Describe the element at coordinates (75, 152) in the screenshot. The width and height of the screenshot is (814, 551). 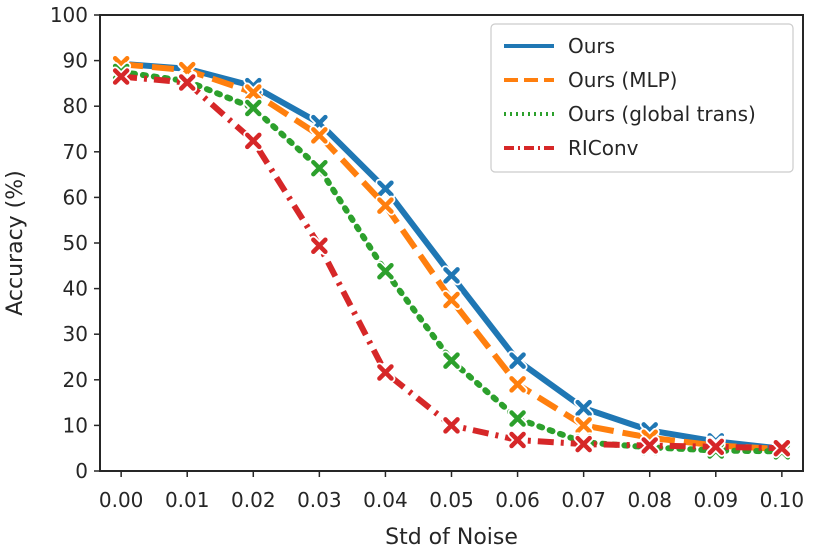
I see `y-tick-label: 70` at that location.